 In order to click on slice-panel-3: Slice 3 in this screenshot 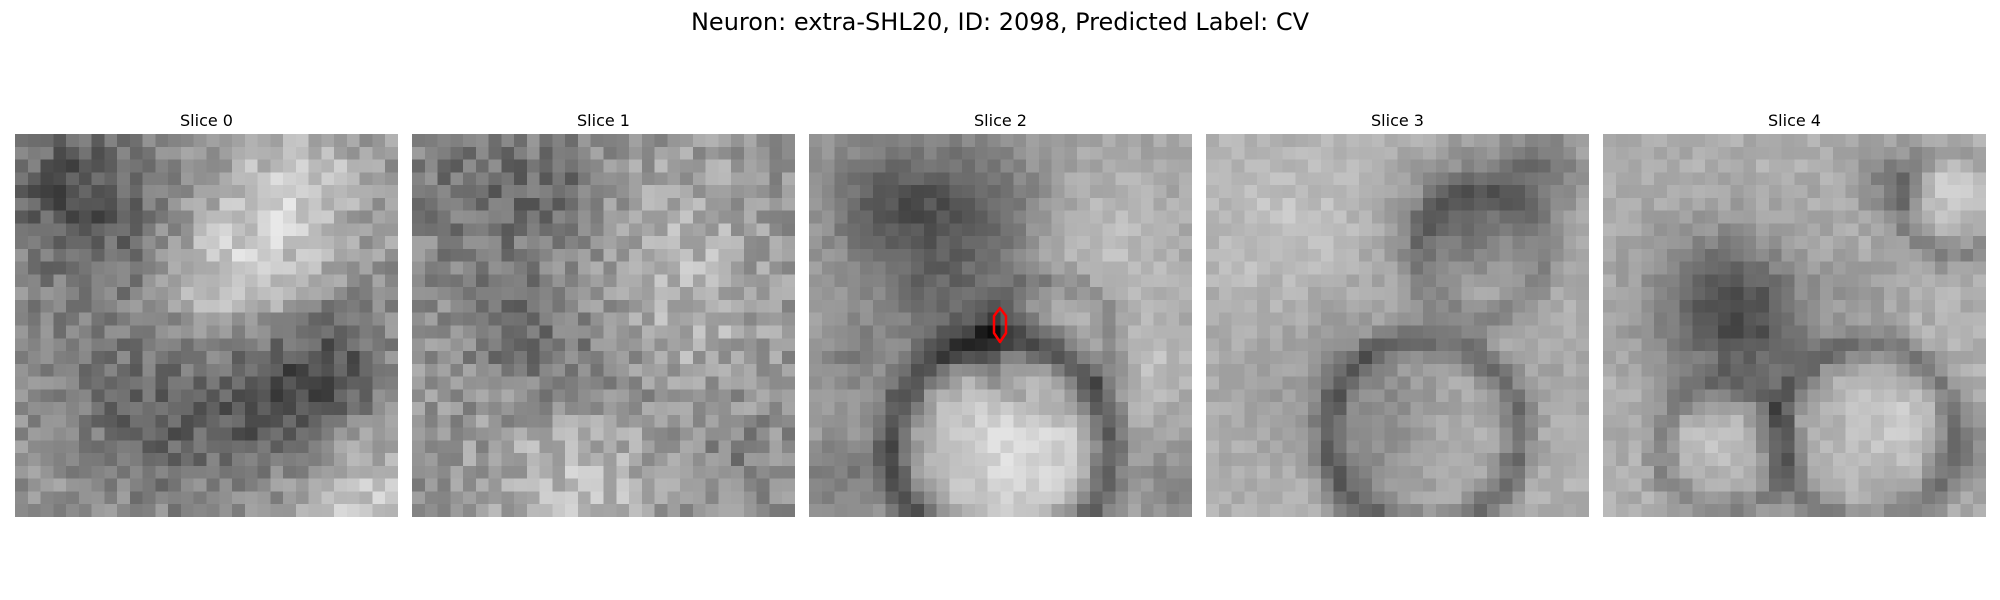, I will do `click(1397, 312)`.